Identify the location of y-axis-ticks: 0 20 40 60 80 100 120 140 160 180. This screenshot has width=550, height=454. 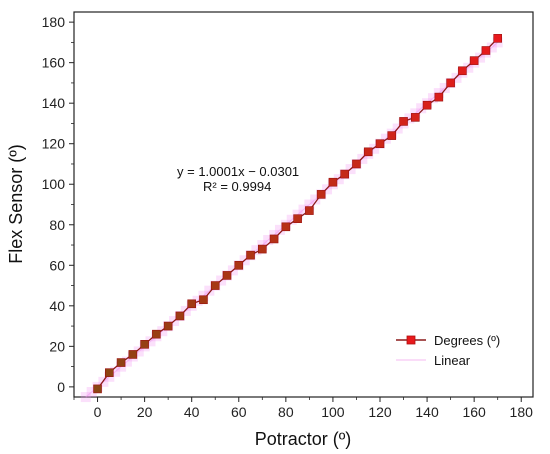
(58, 204).